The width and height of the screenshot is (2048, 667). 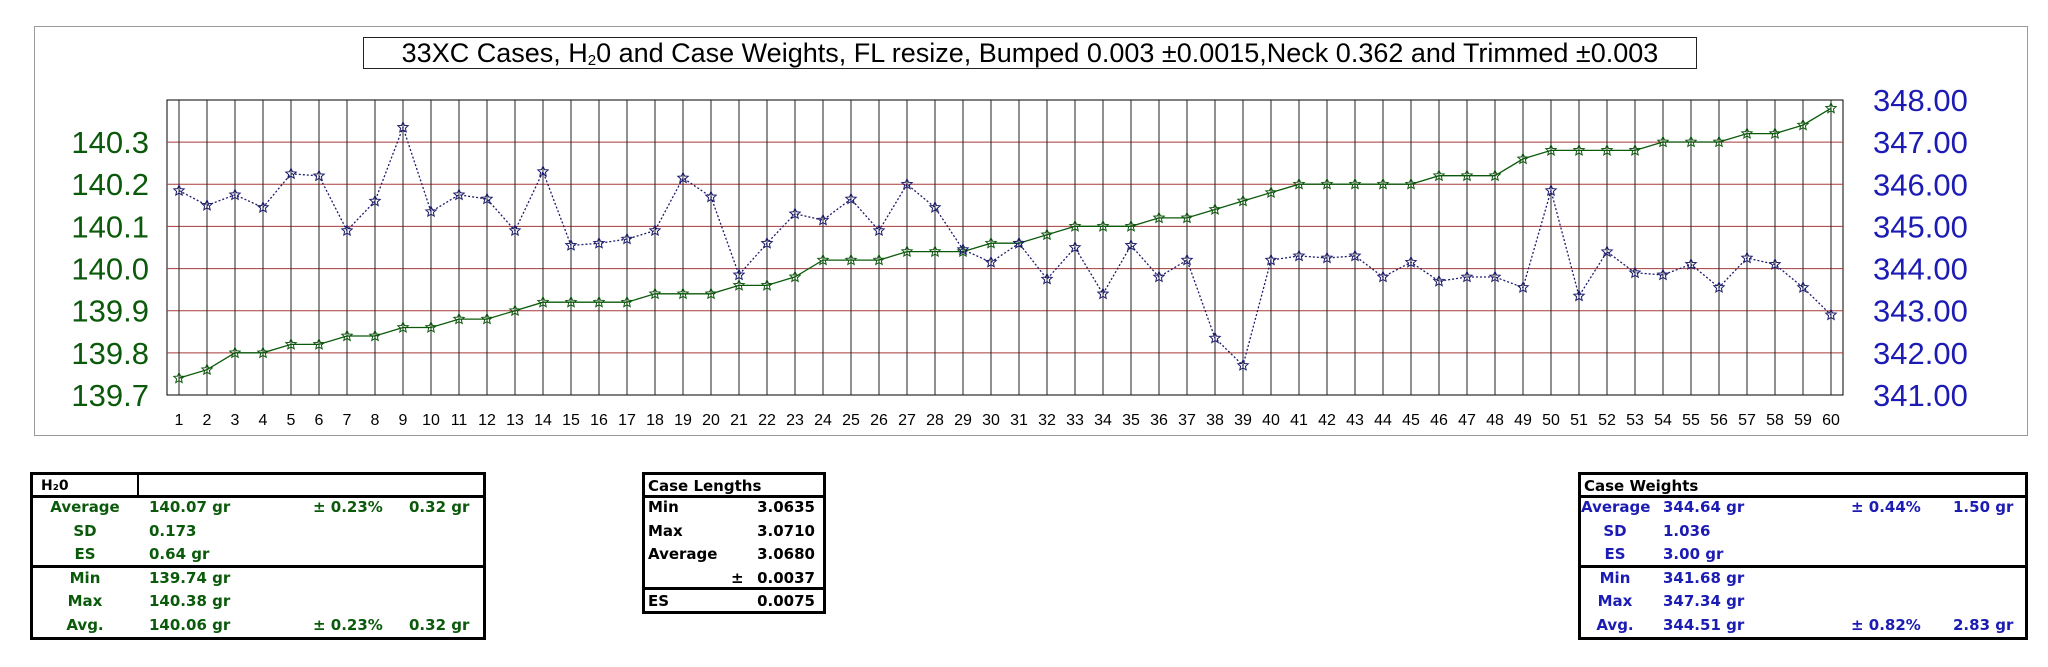 I want to click on x-tick-label: 32, so click(x=1047, y=420).